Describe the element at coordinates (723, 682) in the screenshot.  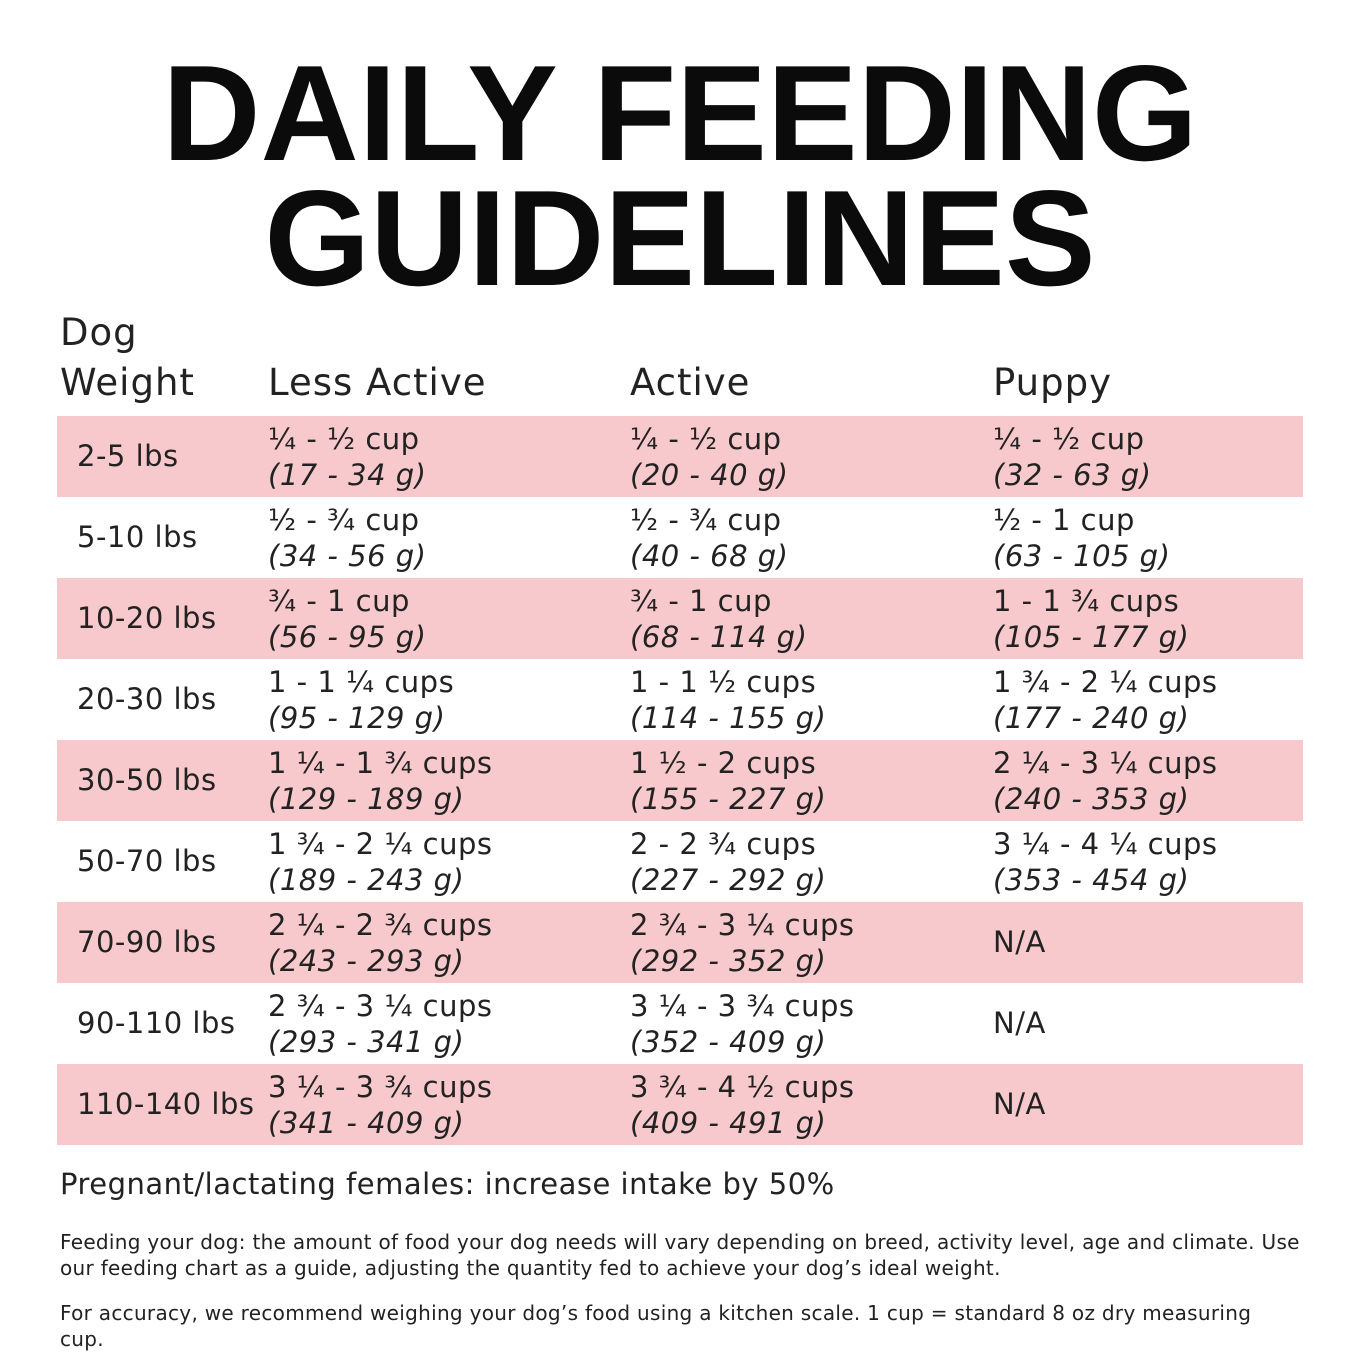
I see `amount: 1 - 1 ½ cups` at that location.